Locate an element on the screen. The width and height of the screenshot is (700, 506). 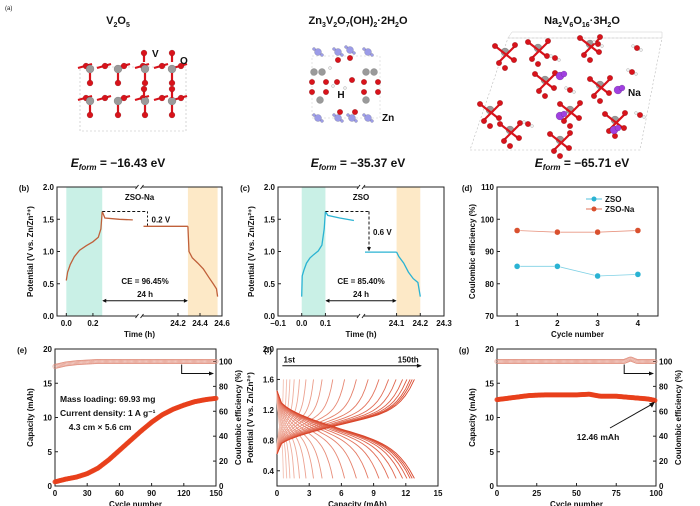
y-axis-tick-label: 2.0 is located at coordinates (269, 349).